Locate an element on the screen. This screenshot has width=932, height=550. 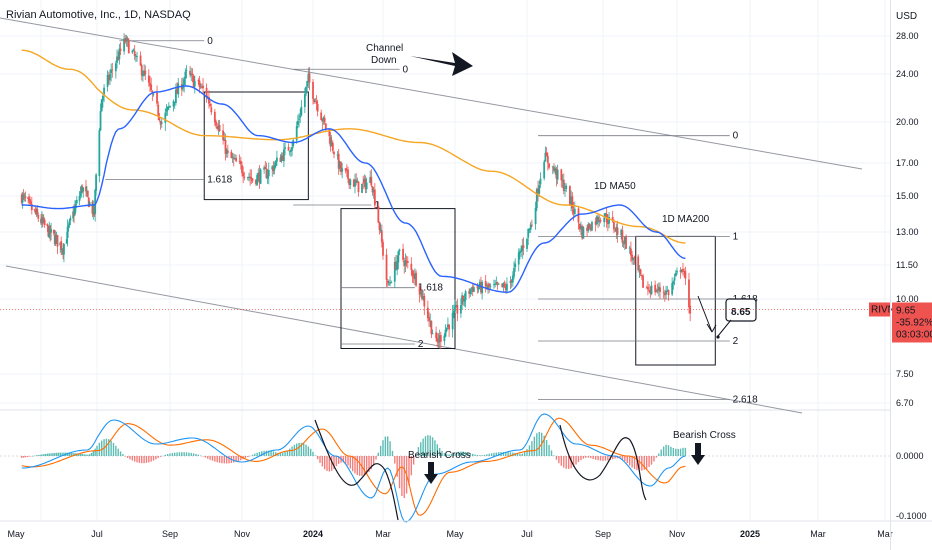
fib-level-label: 1.618 is located at coordinates (219, 180).